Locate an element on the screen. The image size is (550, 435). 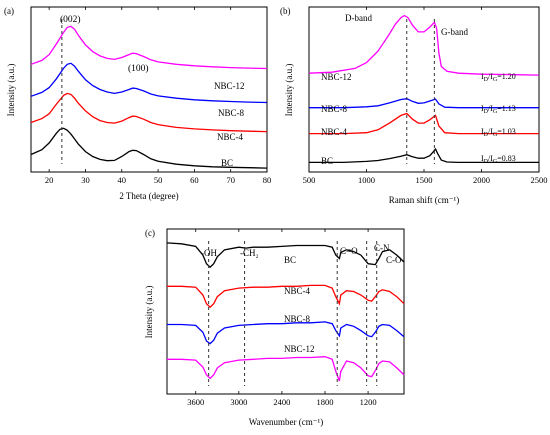
x-tick-label: 3000 is located at coordinates (238, 402).